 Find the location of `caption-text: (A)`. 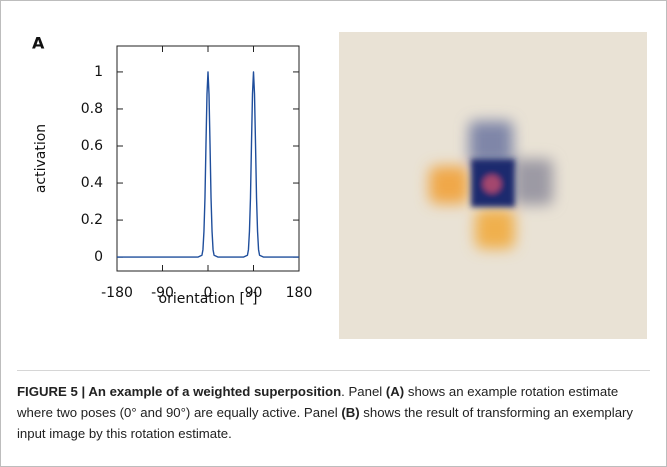

caption-text: (A) is located at coordinates (395, 391).